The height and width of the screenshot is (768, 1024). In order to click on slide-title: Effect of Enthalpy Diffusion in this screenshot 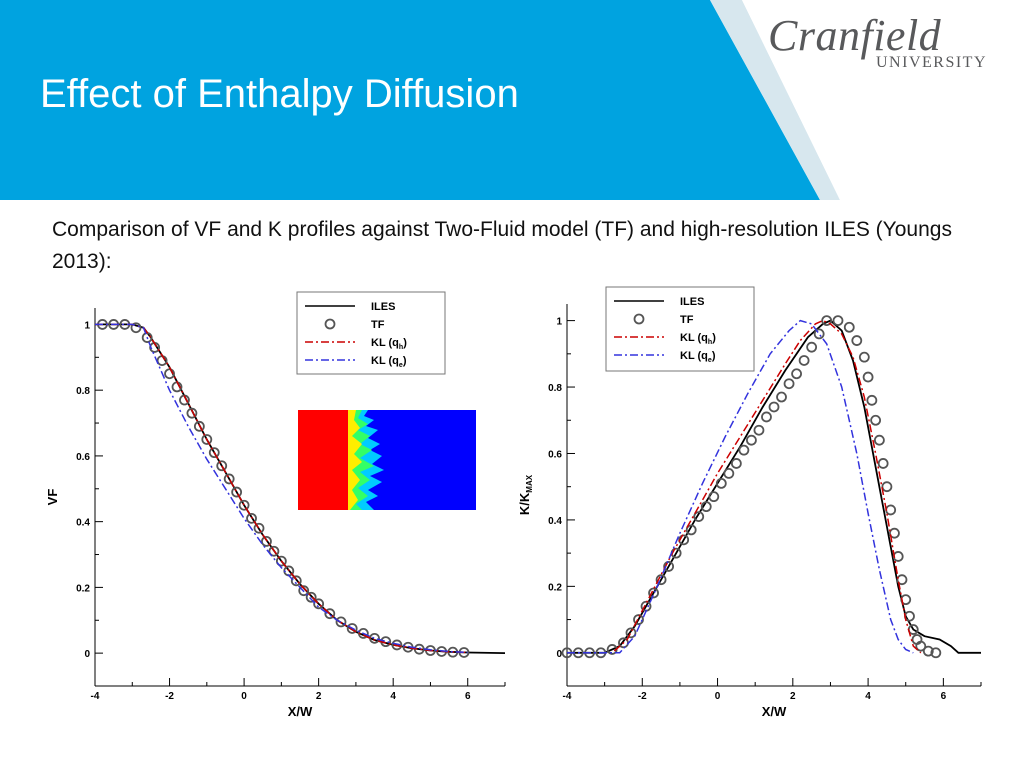, I will do `click(279, 94)`.